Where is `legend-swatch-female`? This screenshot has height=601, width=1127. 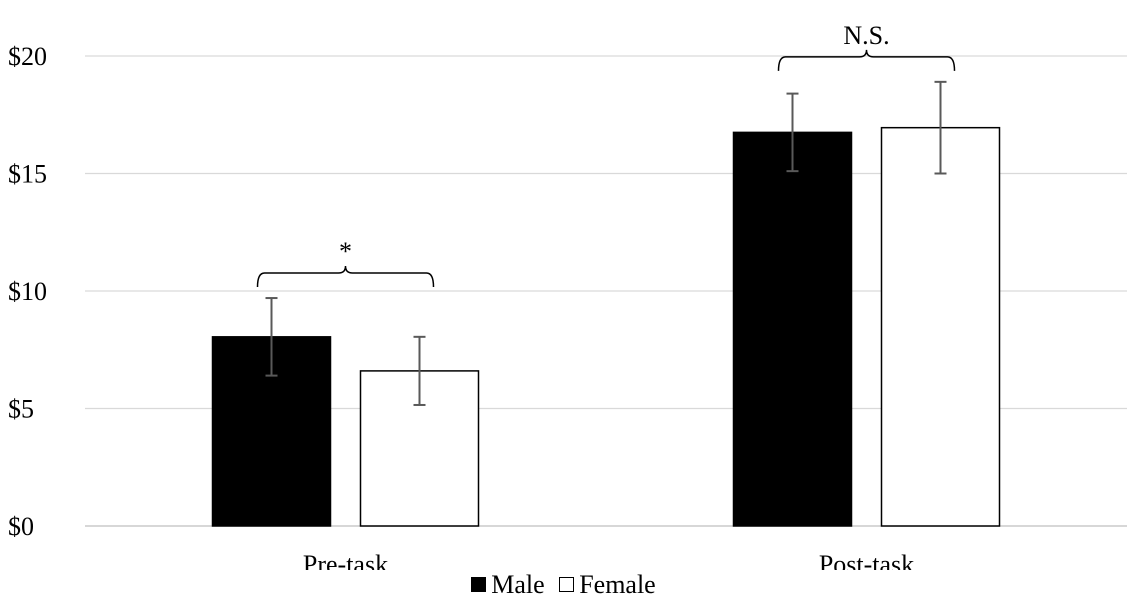 legend-swatch-female is located at coordinates (566, 584).